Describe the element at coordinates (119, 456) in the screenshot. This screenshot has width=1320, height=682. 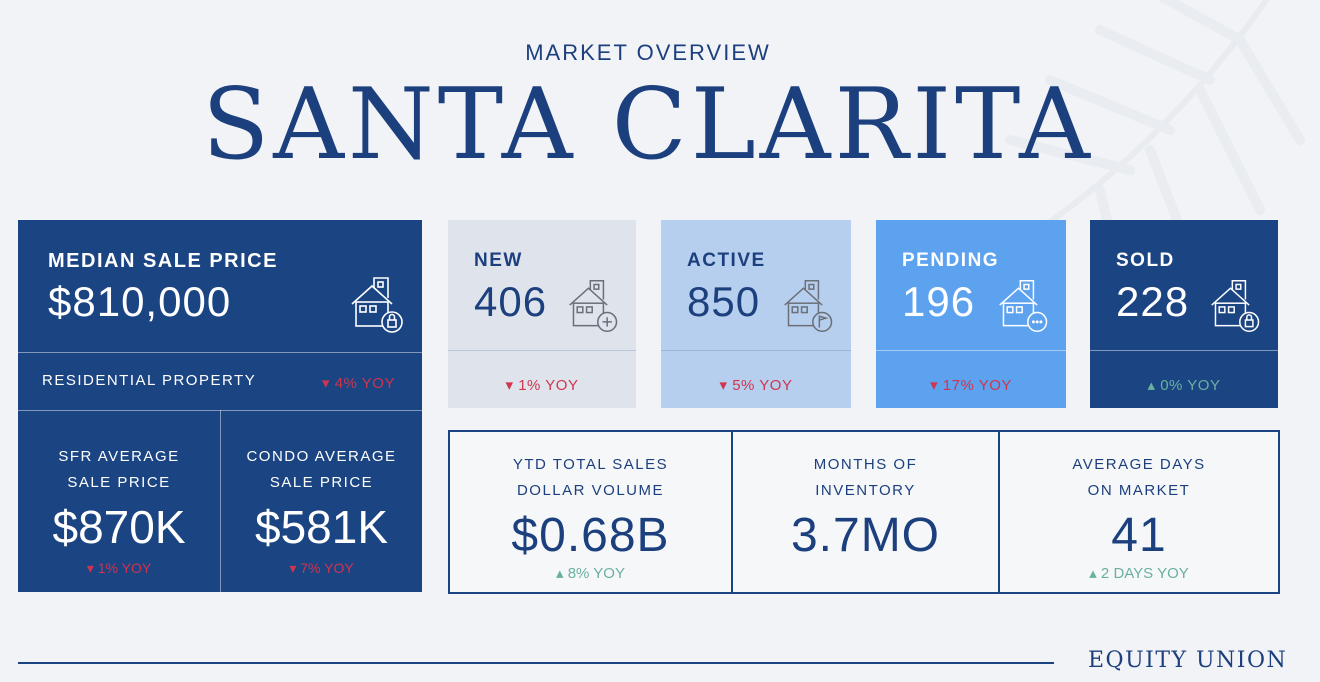
I see `sfr-label-1: SFR AVERAGE` at that location.